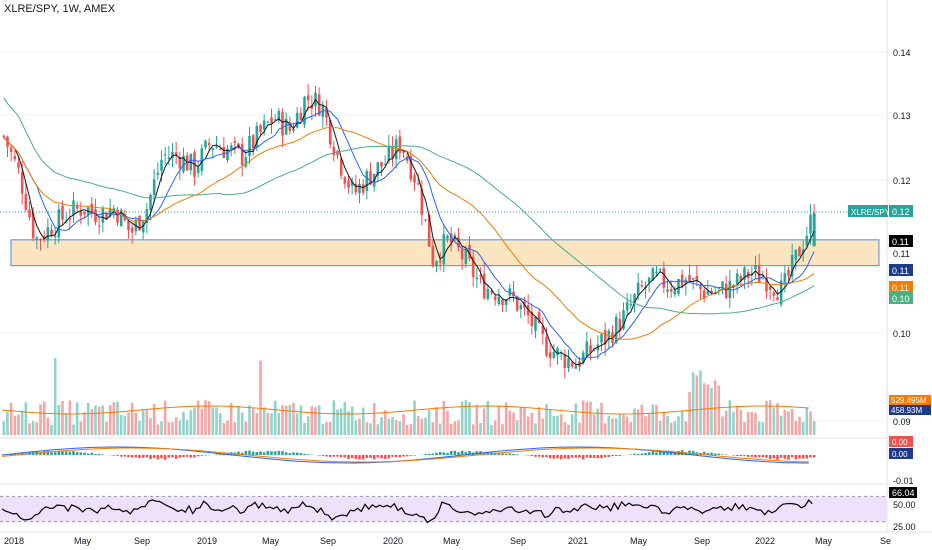  What do you see at coordinates (328, 541) in the screenshot?
I see `time-tick-label: Sep` at bounding box center [328, 541].